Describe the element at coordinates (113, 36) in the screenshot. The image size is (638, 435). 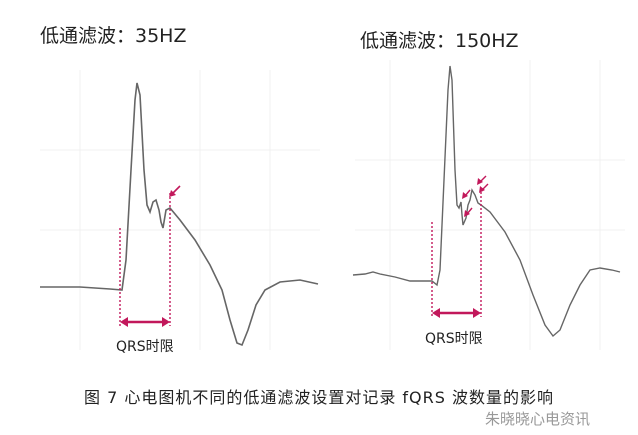
I see `panel-title-35hz: 低通滤波：35HZ` at that location.